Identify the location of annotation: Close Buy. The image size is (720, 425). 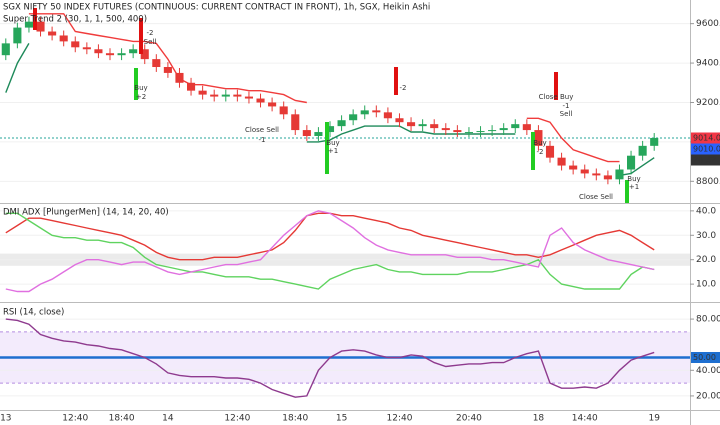
(556, 97).